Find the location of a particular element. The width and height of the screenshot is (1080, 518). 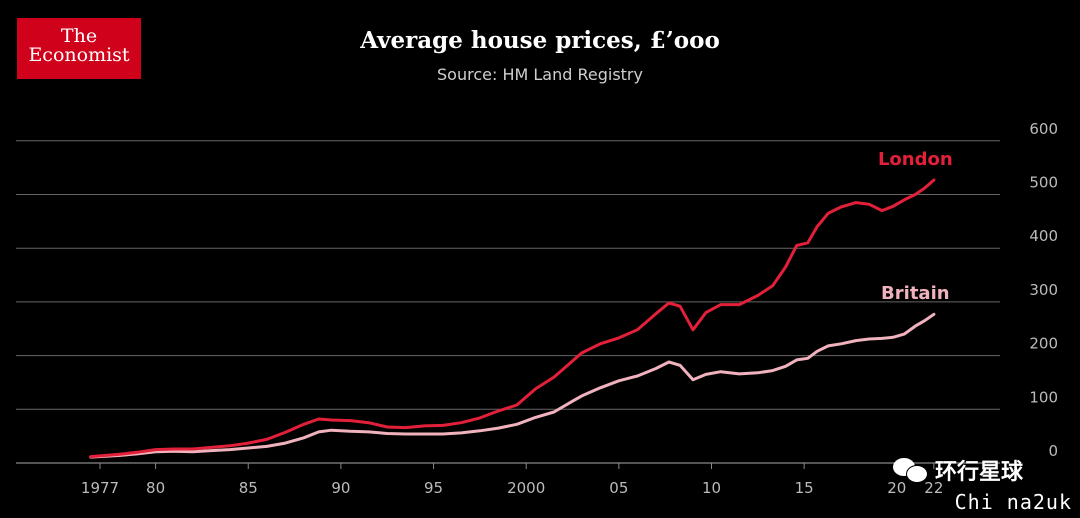

x-tick-label-2005: 05 is located at coordinates (618, 488).